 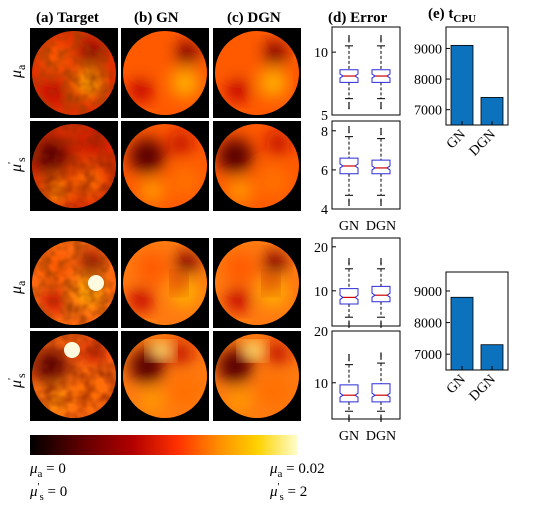 What do you see at coordinates (428, 324) in the screenshot?
I see `y-tick-label: 8000` at bounding box center [428, 324].